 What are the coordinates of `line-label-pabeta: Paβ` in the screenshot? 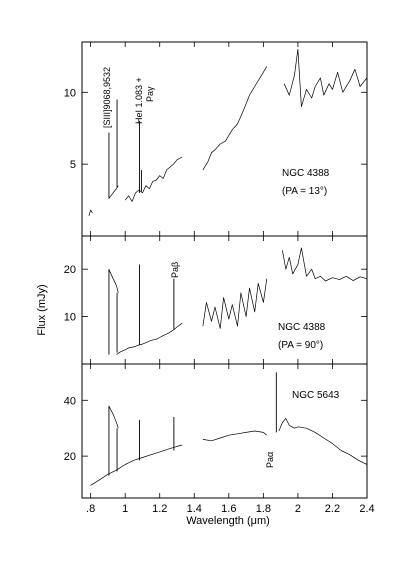 It's located at (175, 270).